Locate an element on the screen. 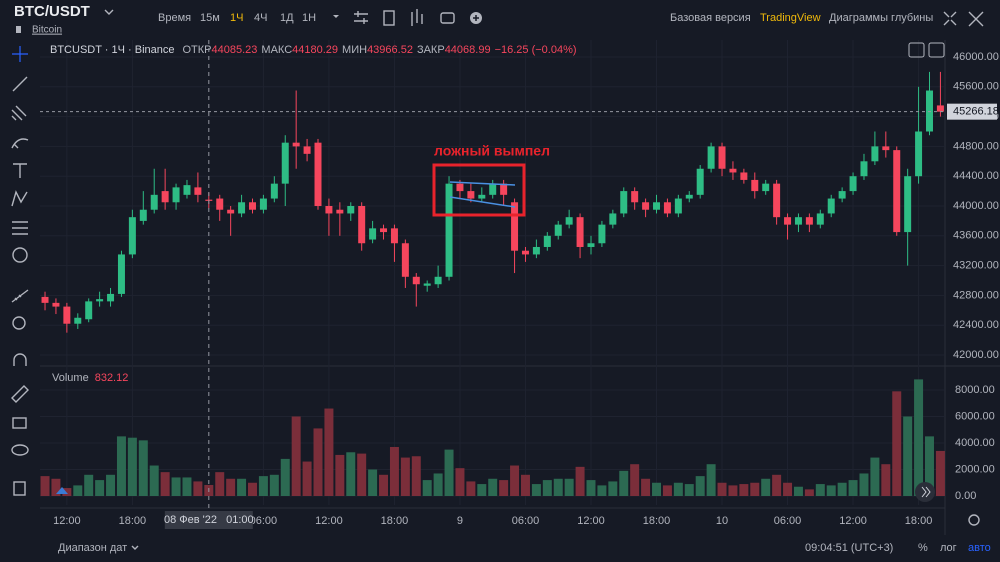 The height and width of the screenshot is (562, 1000). annotation-box is located at coordinates (479, 190).